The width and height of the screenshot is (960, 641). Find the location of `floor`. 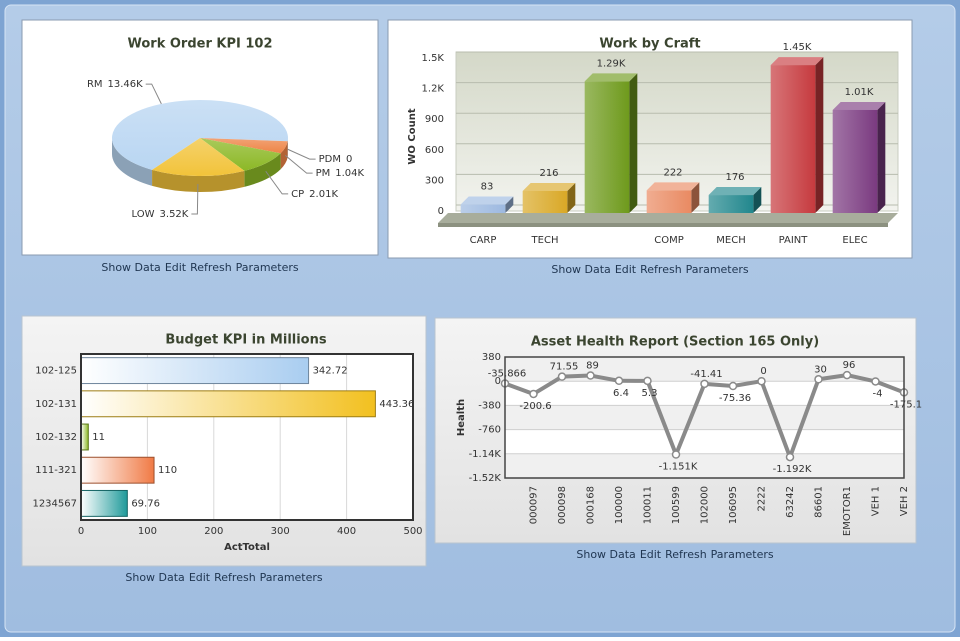

floor is located at coordinates (668, 218).